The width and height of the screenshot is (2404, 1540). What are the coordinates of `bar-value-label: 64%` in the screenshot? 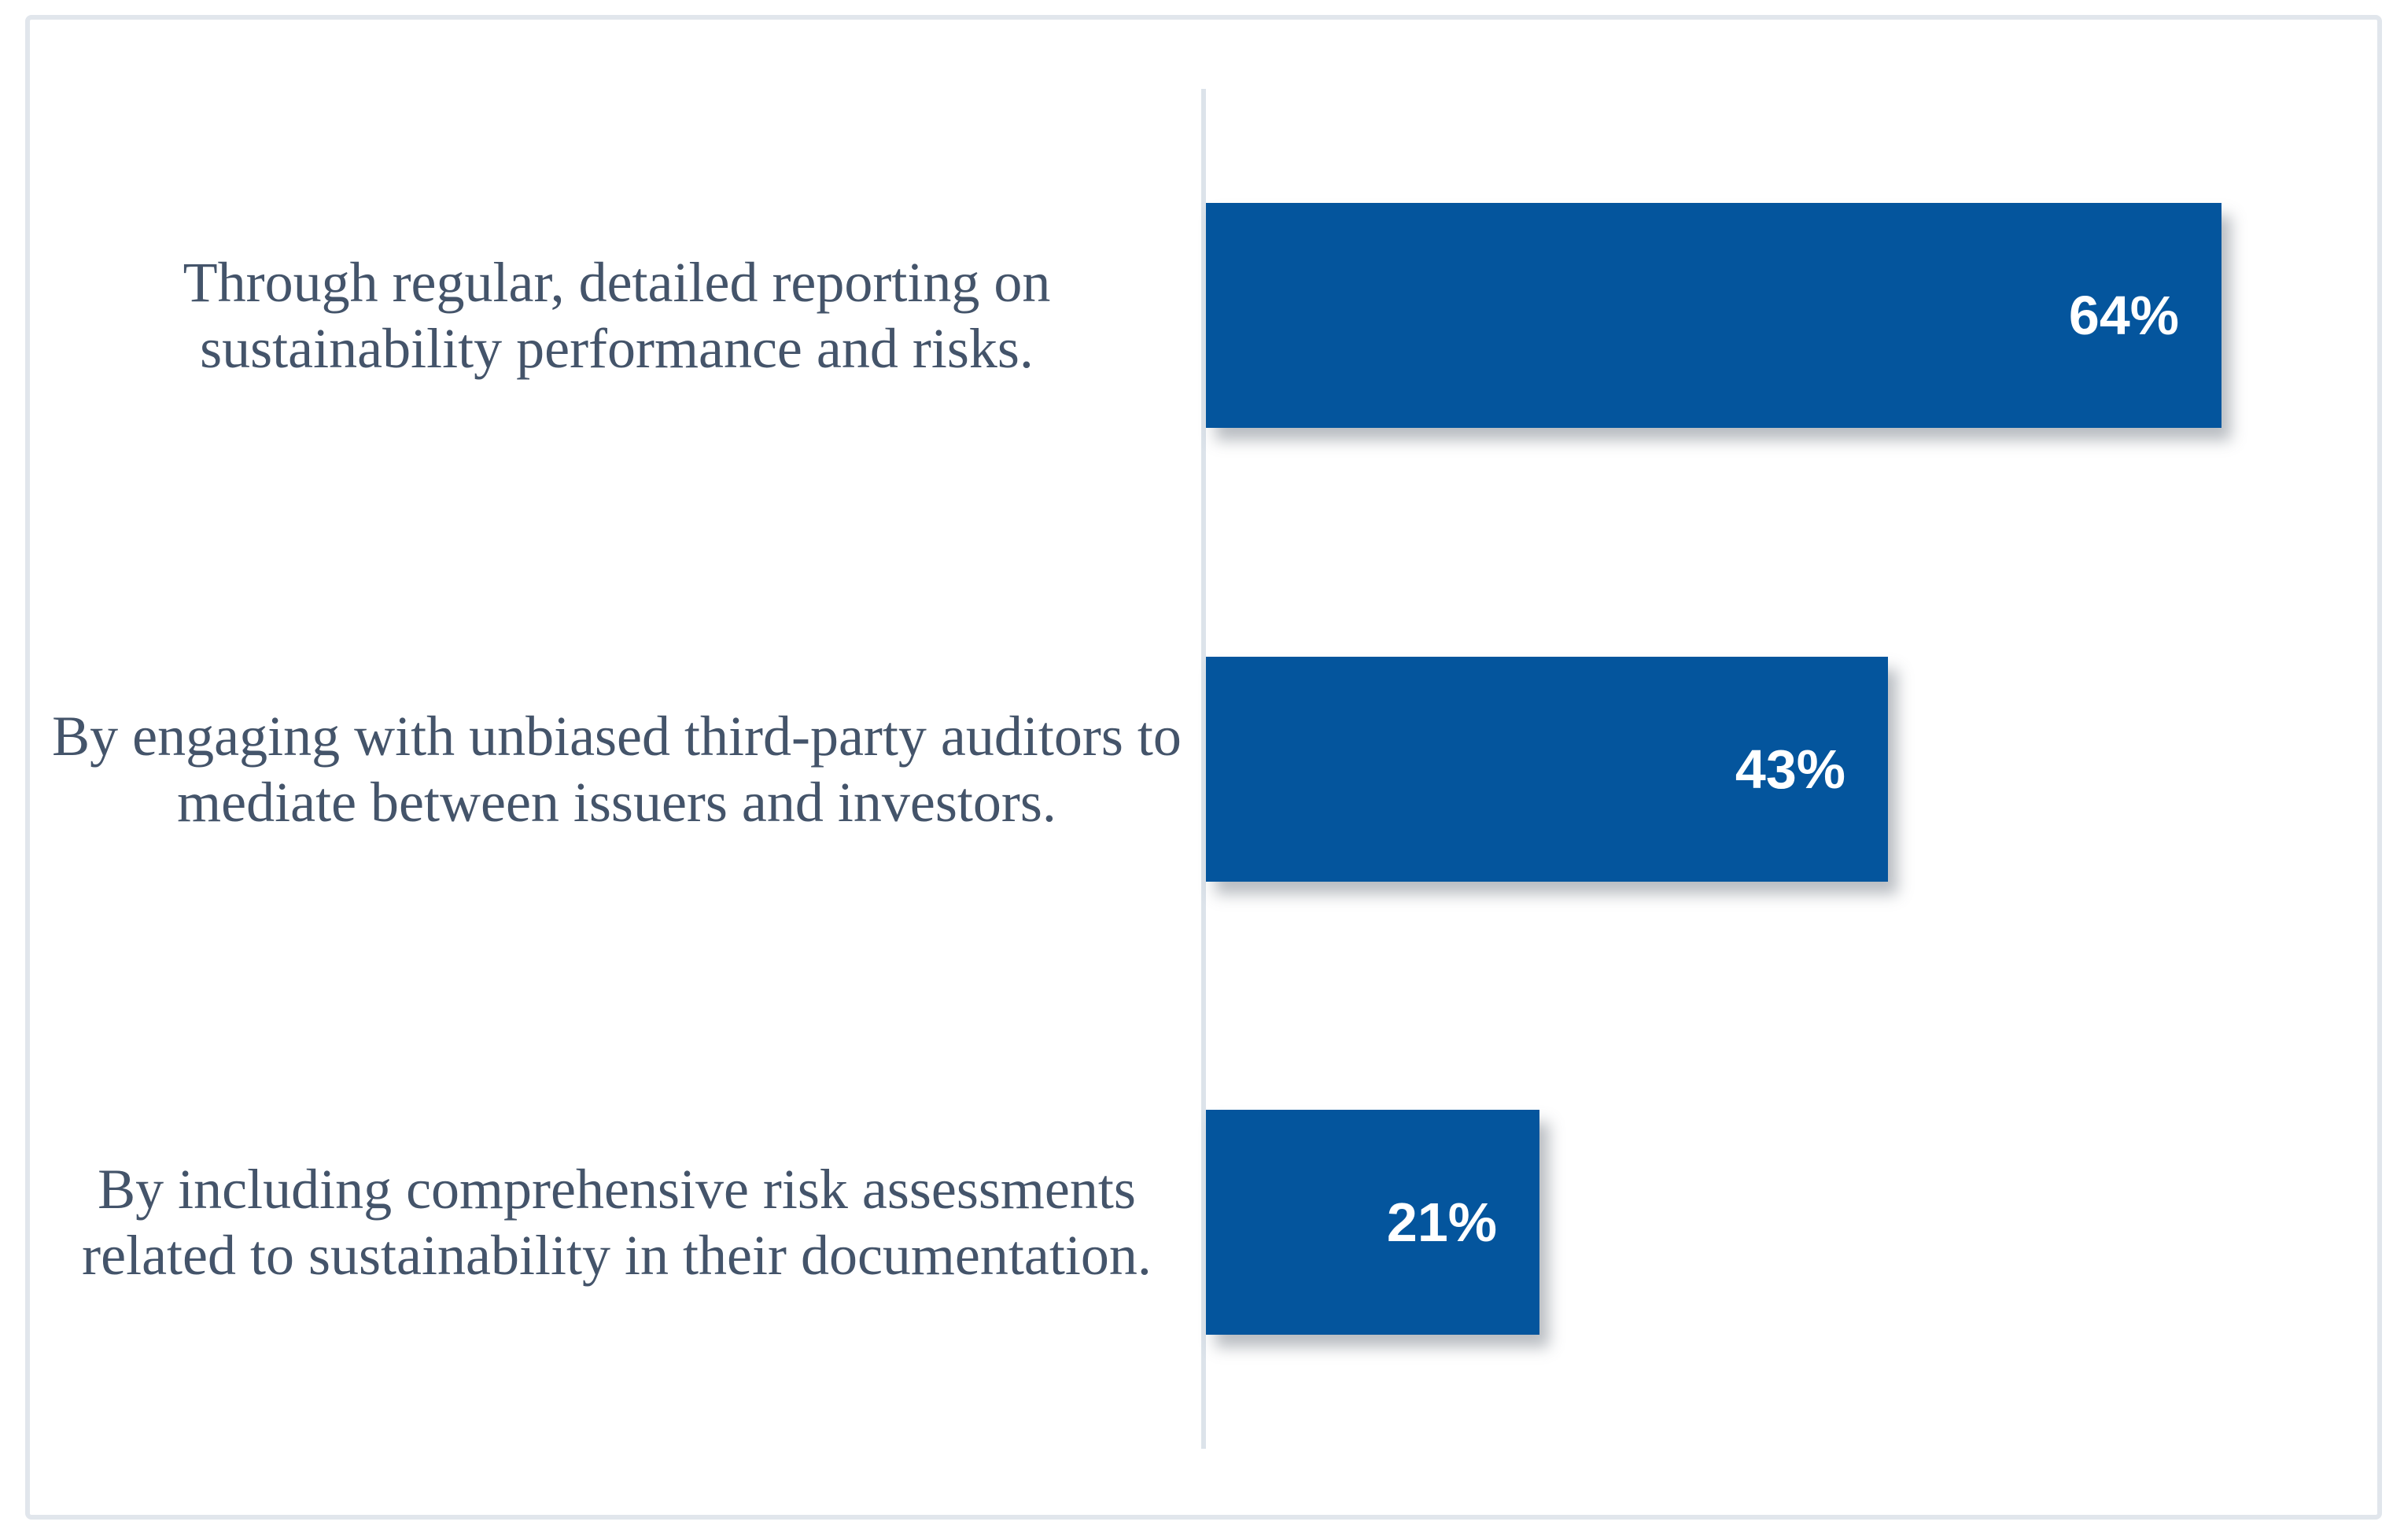 It's located at (2123, 316).